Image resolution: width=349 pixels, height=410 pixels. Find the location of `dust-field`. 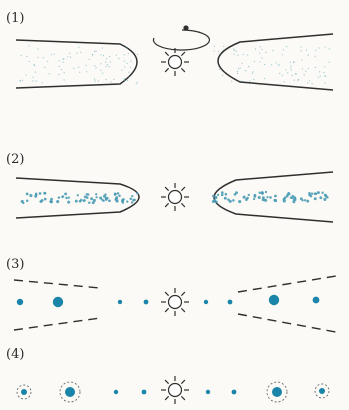

dust-field is located at coordinates (174, 65).